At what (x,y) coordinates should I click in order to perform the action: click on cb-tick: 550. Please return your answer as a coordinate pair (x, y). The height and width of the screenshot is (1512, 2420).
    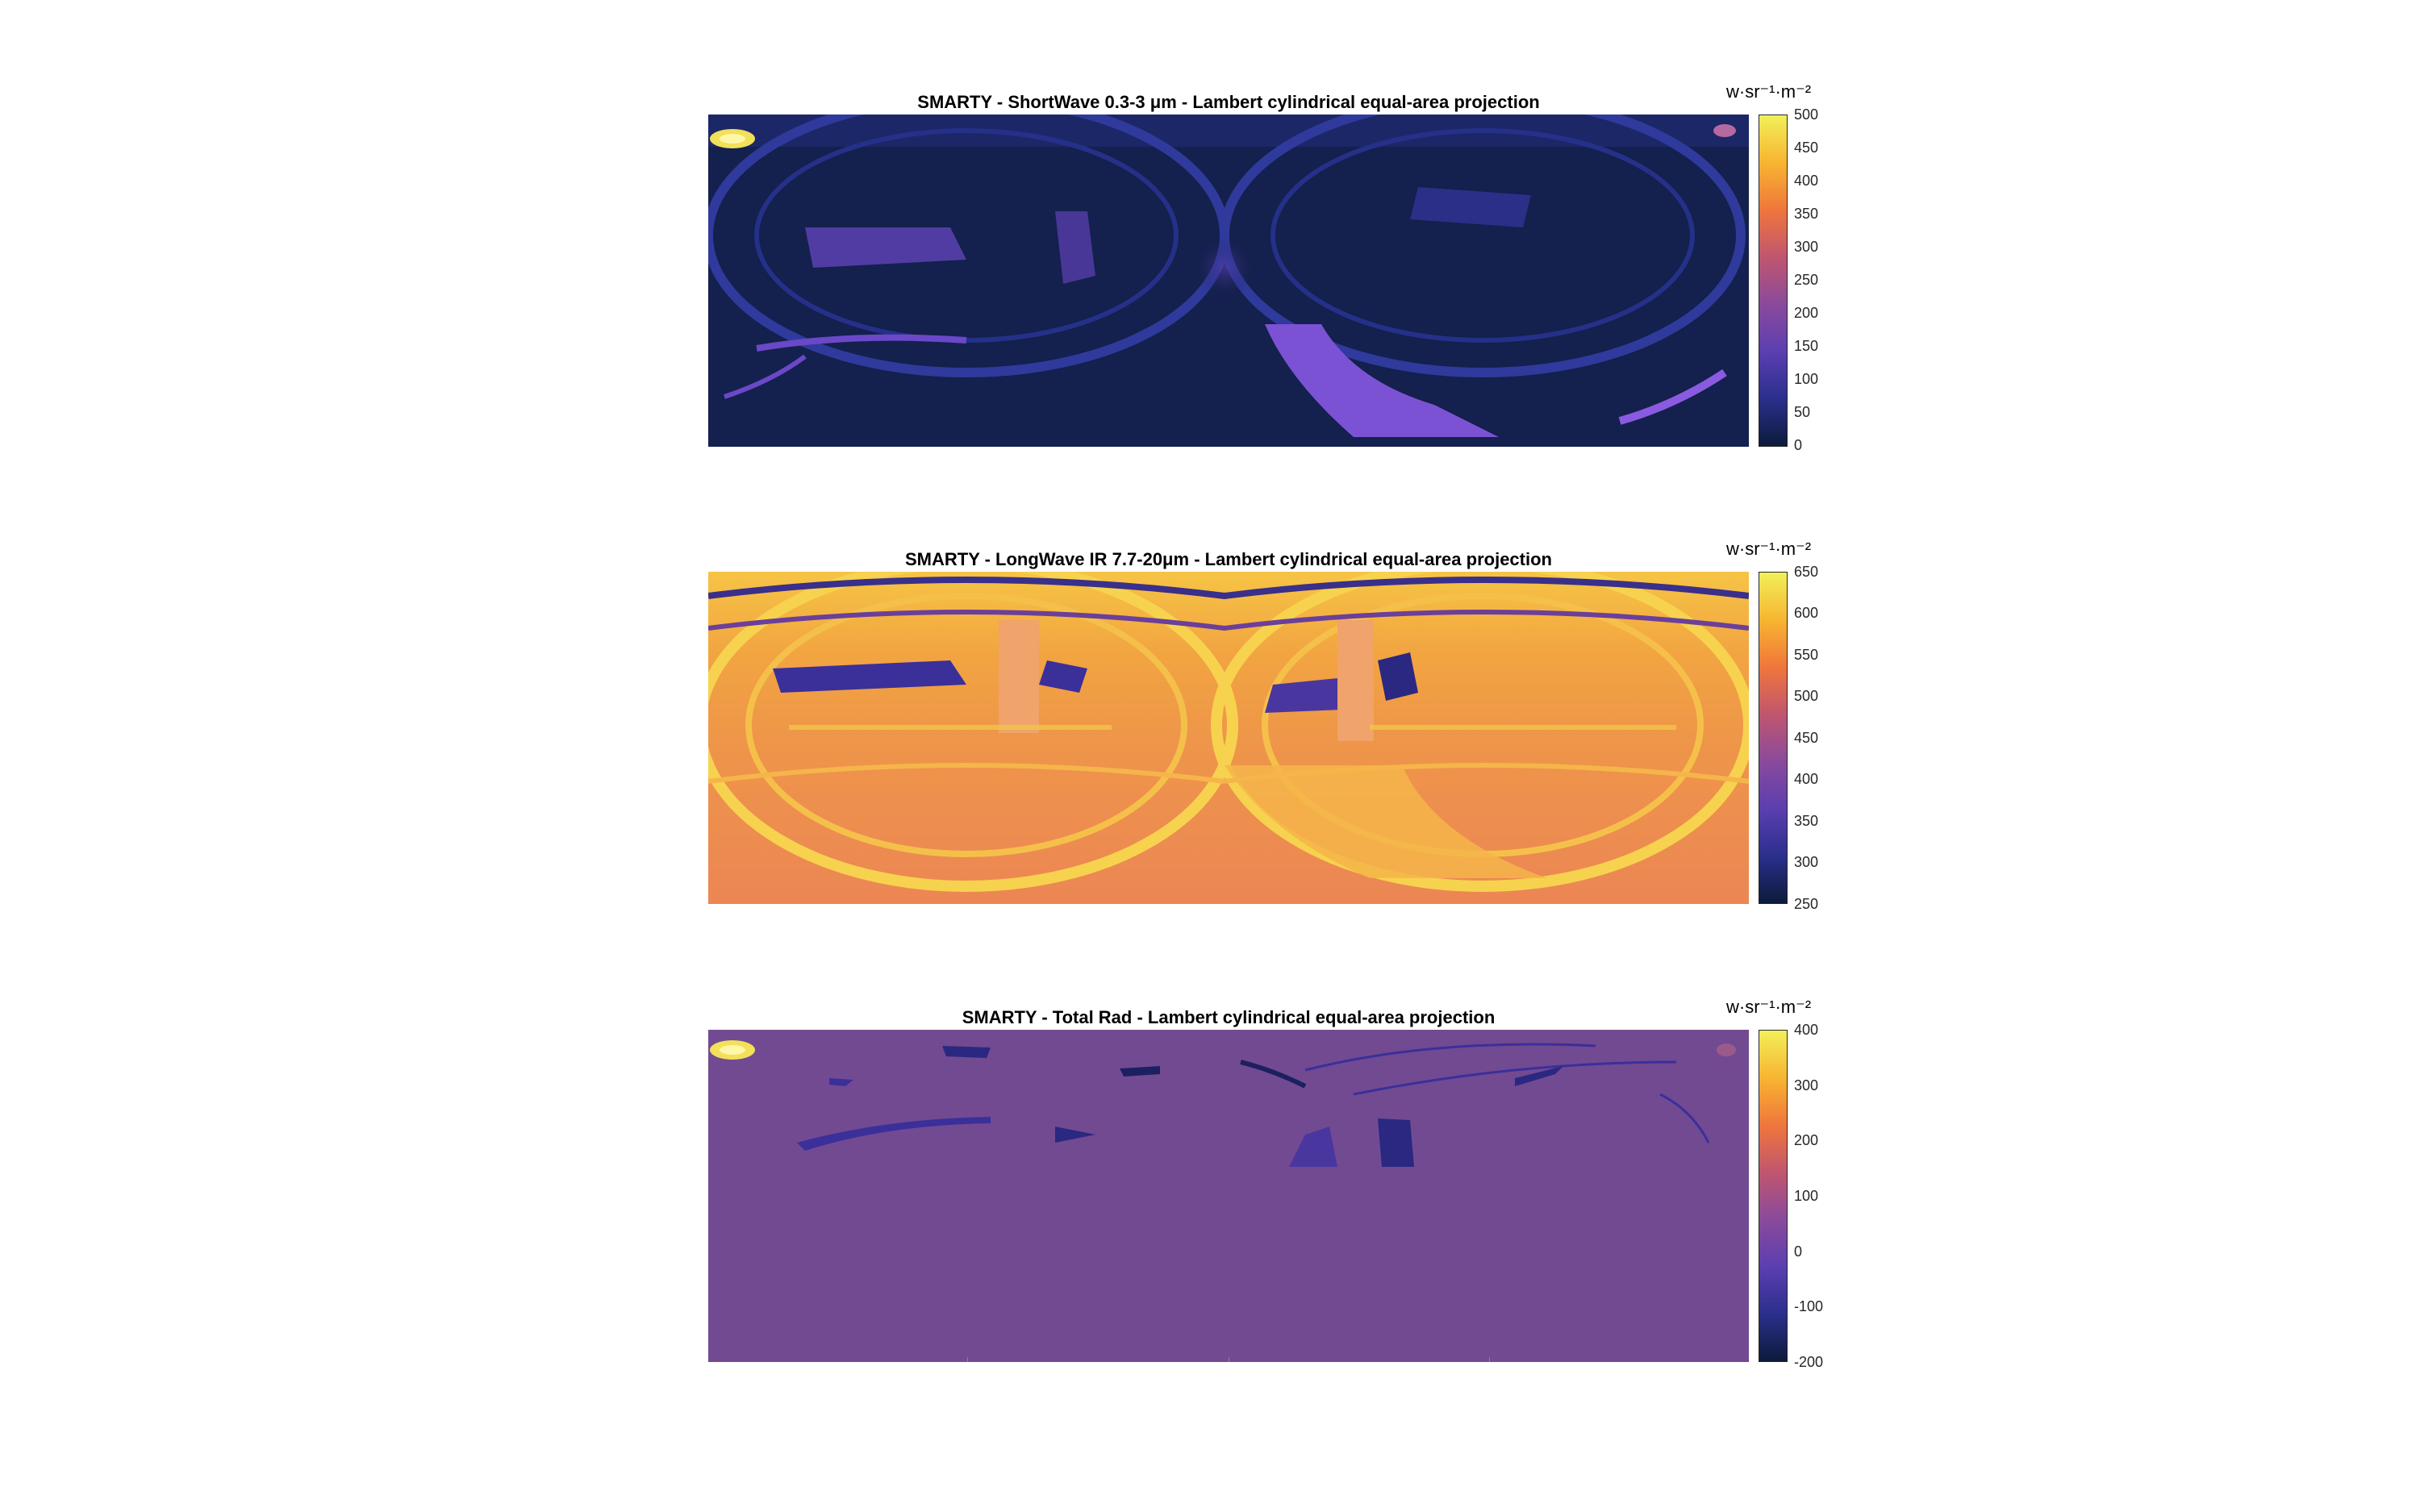
    Looking at the image, I should click on (1806, 655).